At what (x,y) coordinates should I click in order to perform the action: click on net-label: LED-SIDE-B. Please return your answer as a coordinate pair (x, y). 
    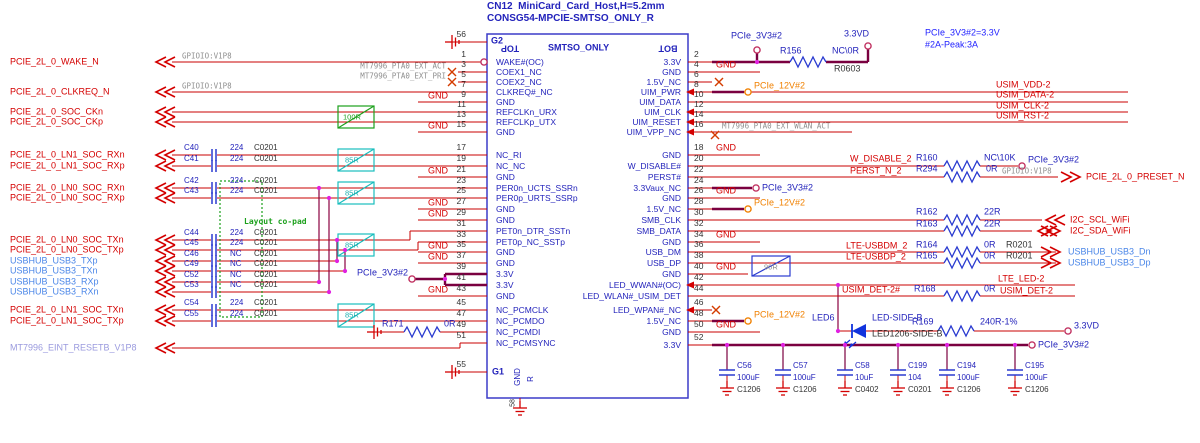
    Looking at the image, I should click on (897, 317).